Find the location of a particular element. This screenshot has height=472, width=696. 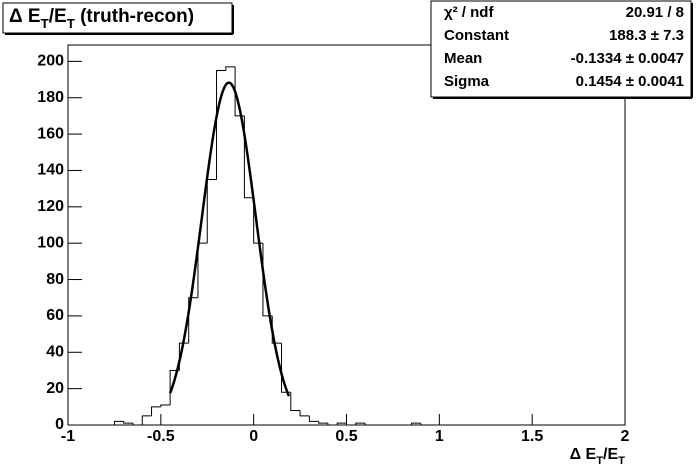

fit-curve is located at coordinates (229, 239).